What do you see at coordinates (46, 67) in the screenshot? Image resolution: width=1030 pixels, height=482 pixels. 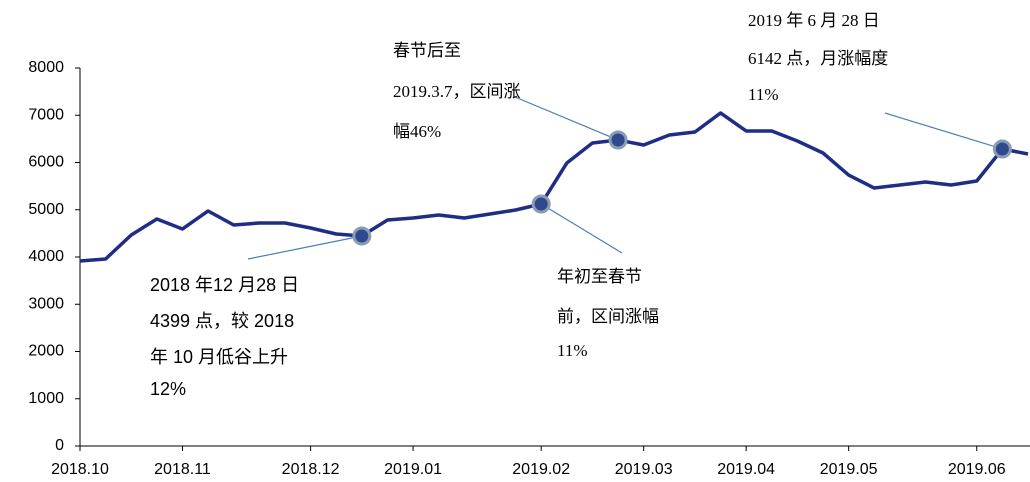 I see `y-tick-label: 8000` at bounding box center [46, 67].